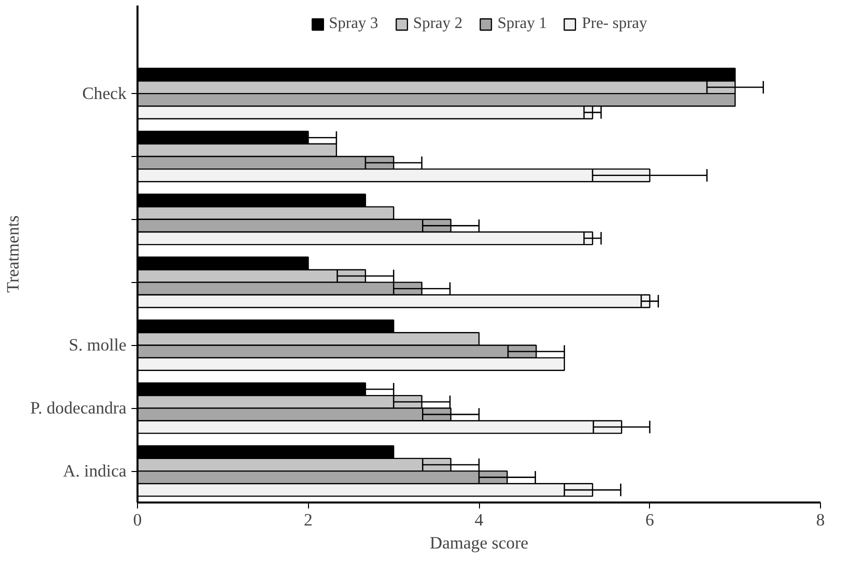 The width and height of the screenshot is (849, 567). Describe the element at coordinates (479, 520) in the screenshot. I see `x-tick-label: 4` at that location.